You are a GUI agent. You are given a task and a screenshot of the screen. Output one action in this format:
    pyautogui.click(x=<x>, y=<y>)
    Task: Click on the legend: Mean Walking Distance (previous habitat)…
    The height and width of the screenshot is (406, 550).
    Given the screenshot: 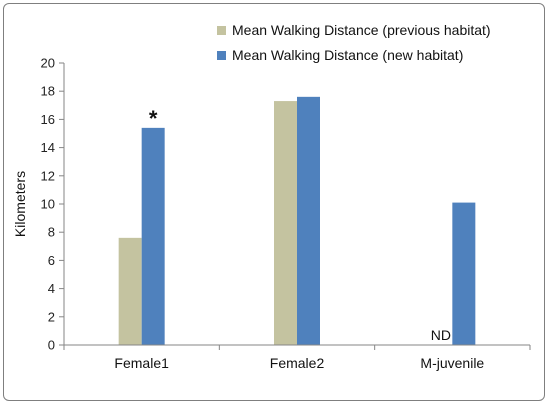 What is the action you would take?
    pyautogui.click(x=354, y=42)
    